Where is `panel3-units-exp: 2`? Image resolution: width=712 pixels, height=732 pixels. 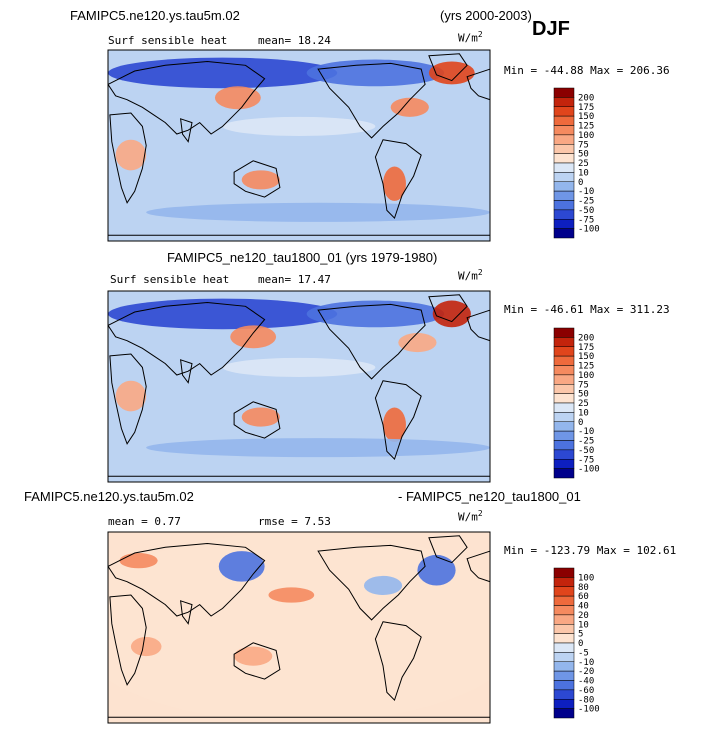
panel3-units-exp: 2 is located at coordinates (480, 513).